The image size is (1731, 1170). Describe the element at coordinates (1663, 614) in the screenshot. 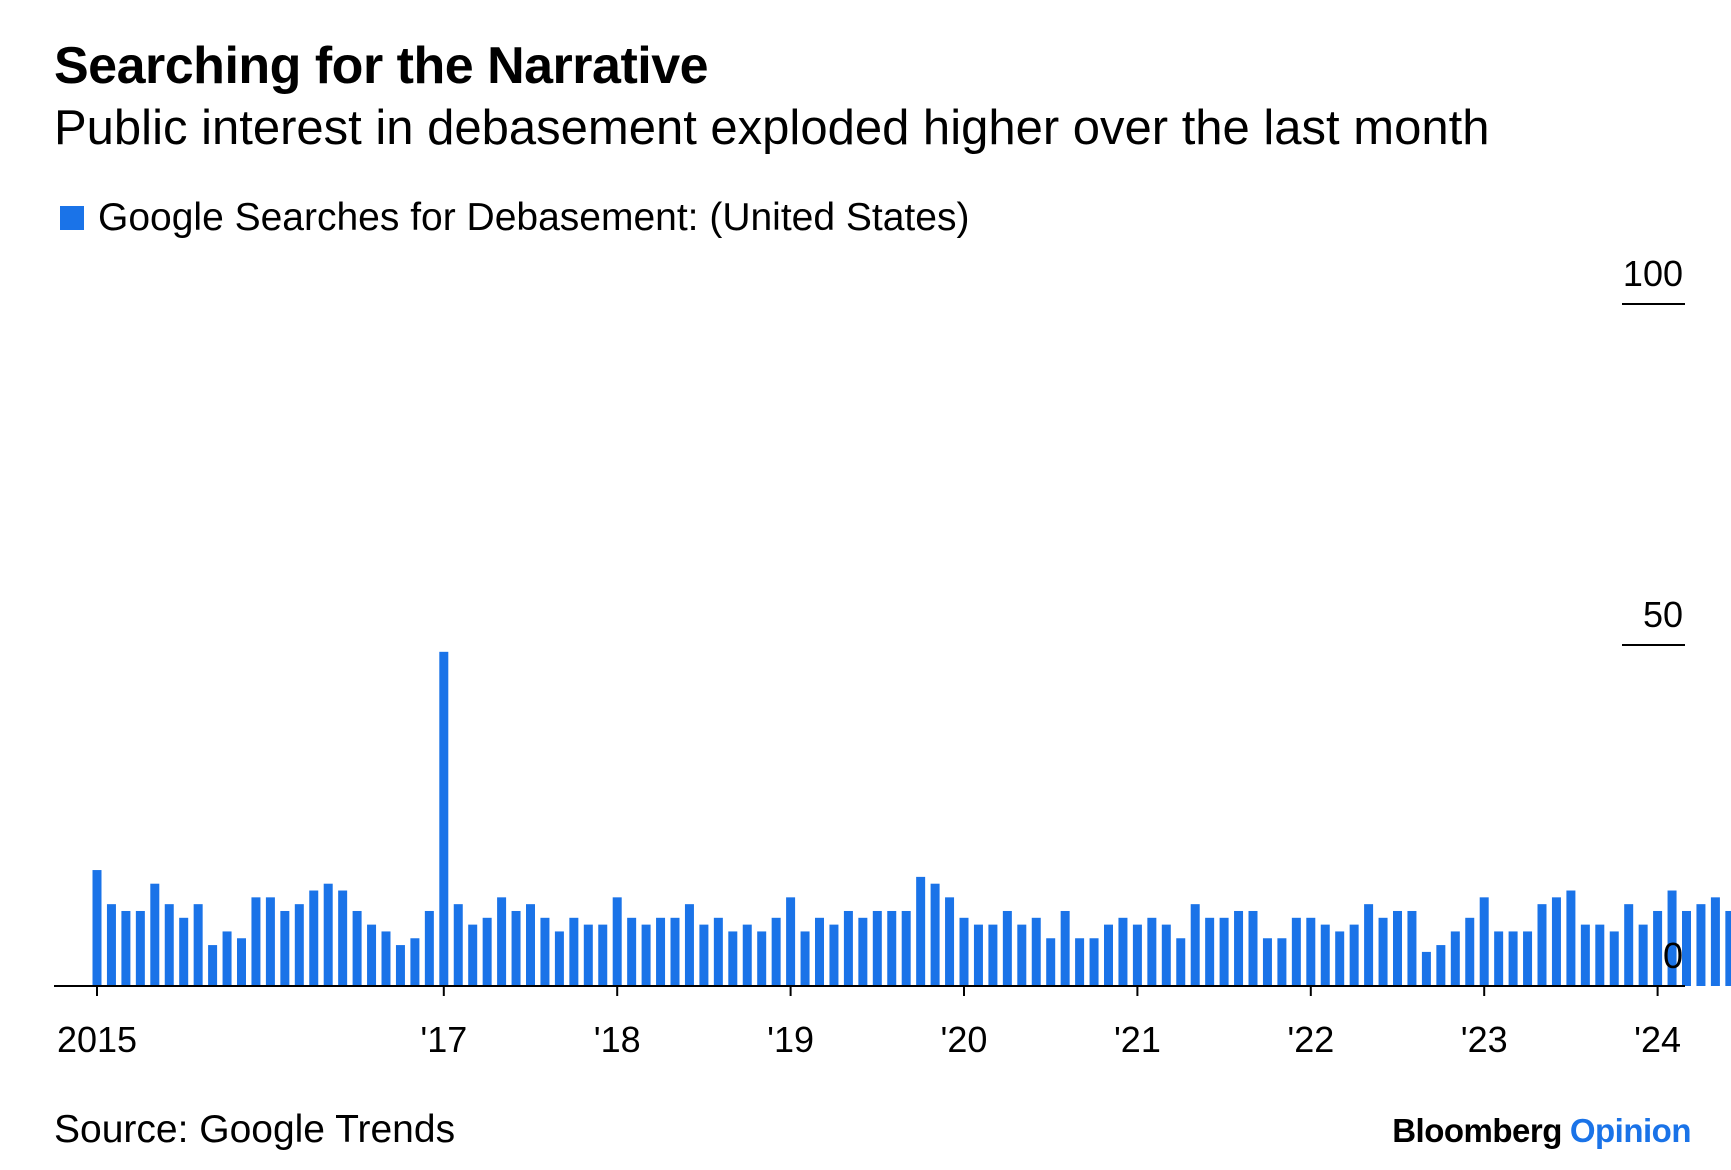

I see `y-tick-label: 50` at that location.